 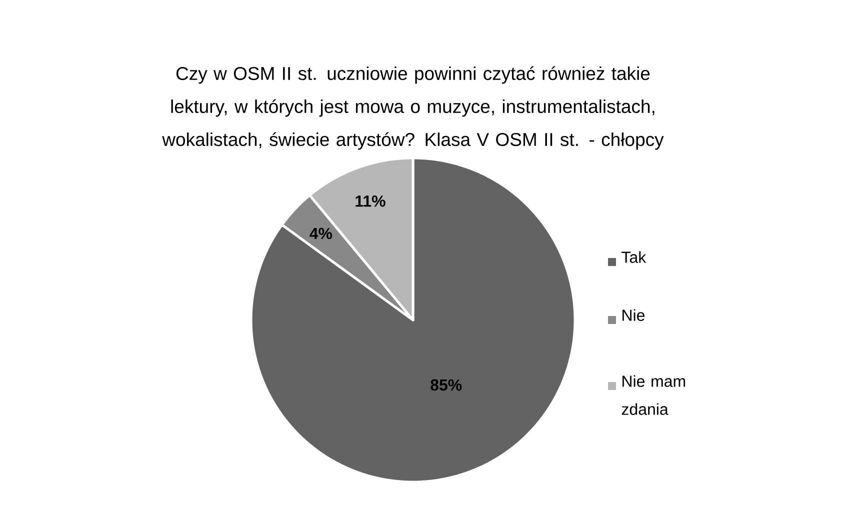 What do you see at coordinates (633, 315) in the screenshot?
I see `legend-label: Nie` at bounding box center [633, 315].